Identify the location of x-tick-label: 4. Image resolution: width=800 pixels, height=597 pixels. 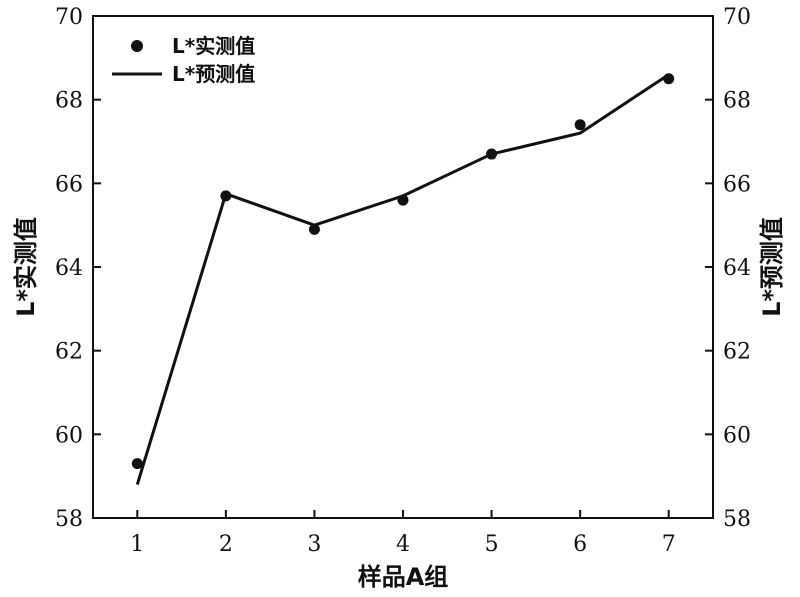
(403, 544).